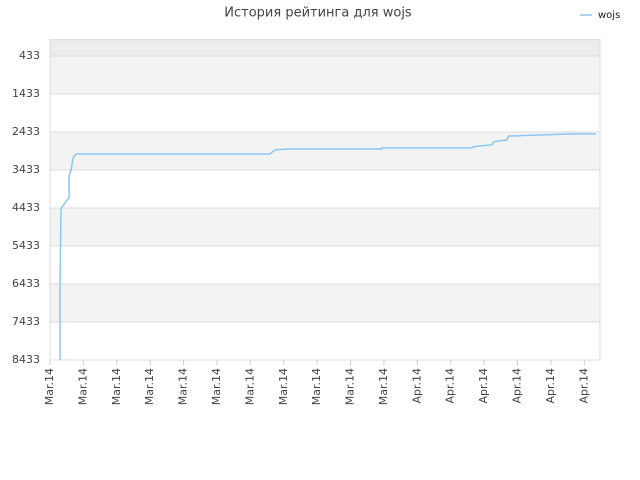  Describe the element at coordinates (29, 55) in the screenshot. I see `y-tick-label: 433` at that location.